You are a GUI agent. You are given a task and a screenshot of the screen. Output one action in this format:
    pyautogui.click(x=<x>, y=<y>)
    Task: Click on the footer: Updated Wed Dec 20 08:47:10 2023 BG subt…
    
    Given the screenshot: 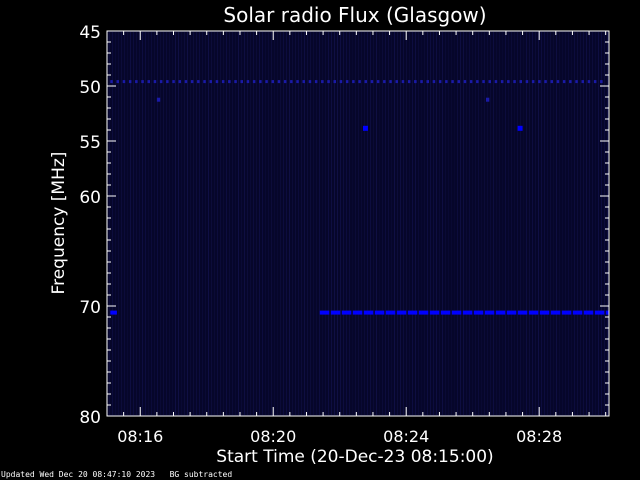 What is the action you would take?
    pyautogui.click(x=116, y=474)
    